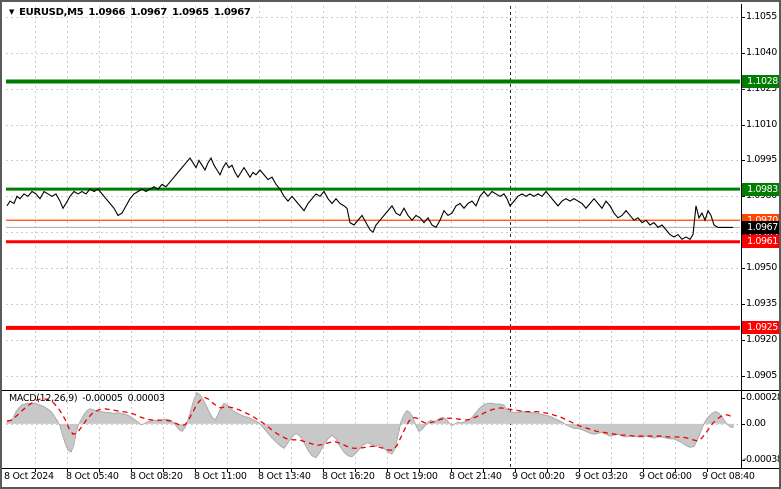 The image size is (781, 489). Describe the element at coordinates (102, 398) in the screenshot. I see `macd-value: -0.00005` at that location.